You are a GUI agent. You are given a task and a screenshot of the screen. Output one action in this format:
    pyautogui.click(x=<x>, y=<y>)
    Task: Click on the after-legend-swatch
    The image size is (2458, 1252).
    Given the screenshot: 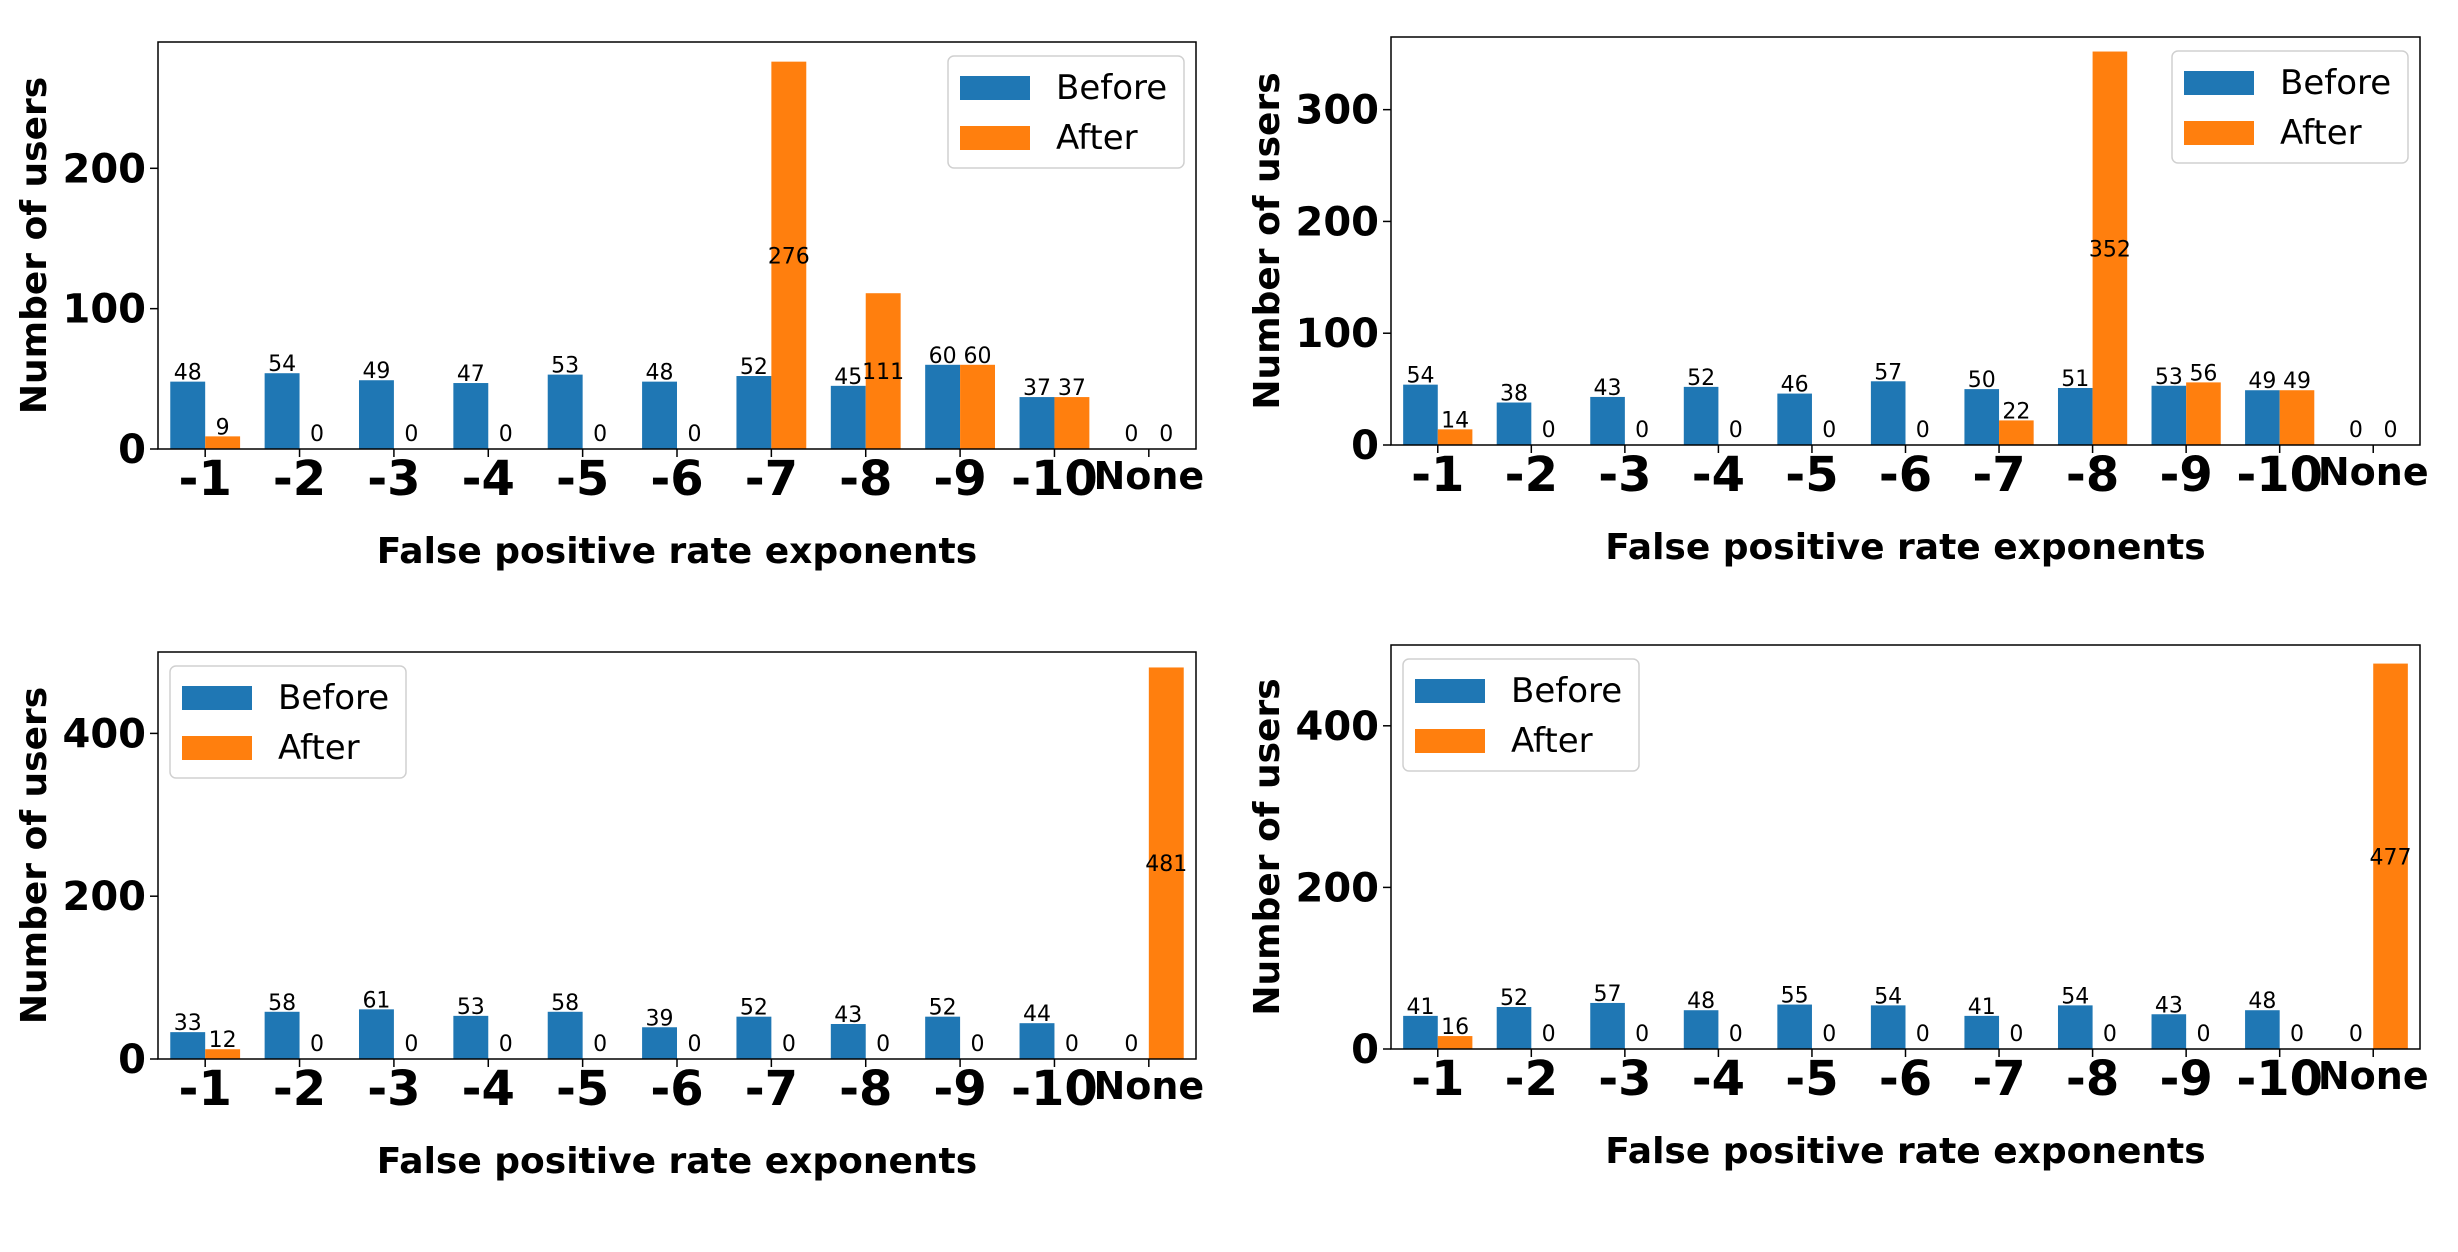 What is the action you would take?
    pyautogui.click(x=217, y=748)
    